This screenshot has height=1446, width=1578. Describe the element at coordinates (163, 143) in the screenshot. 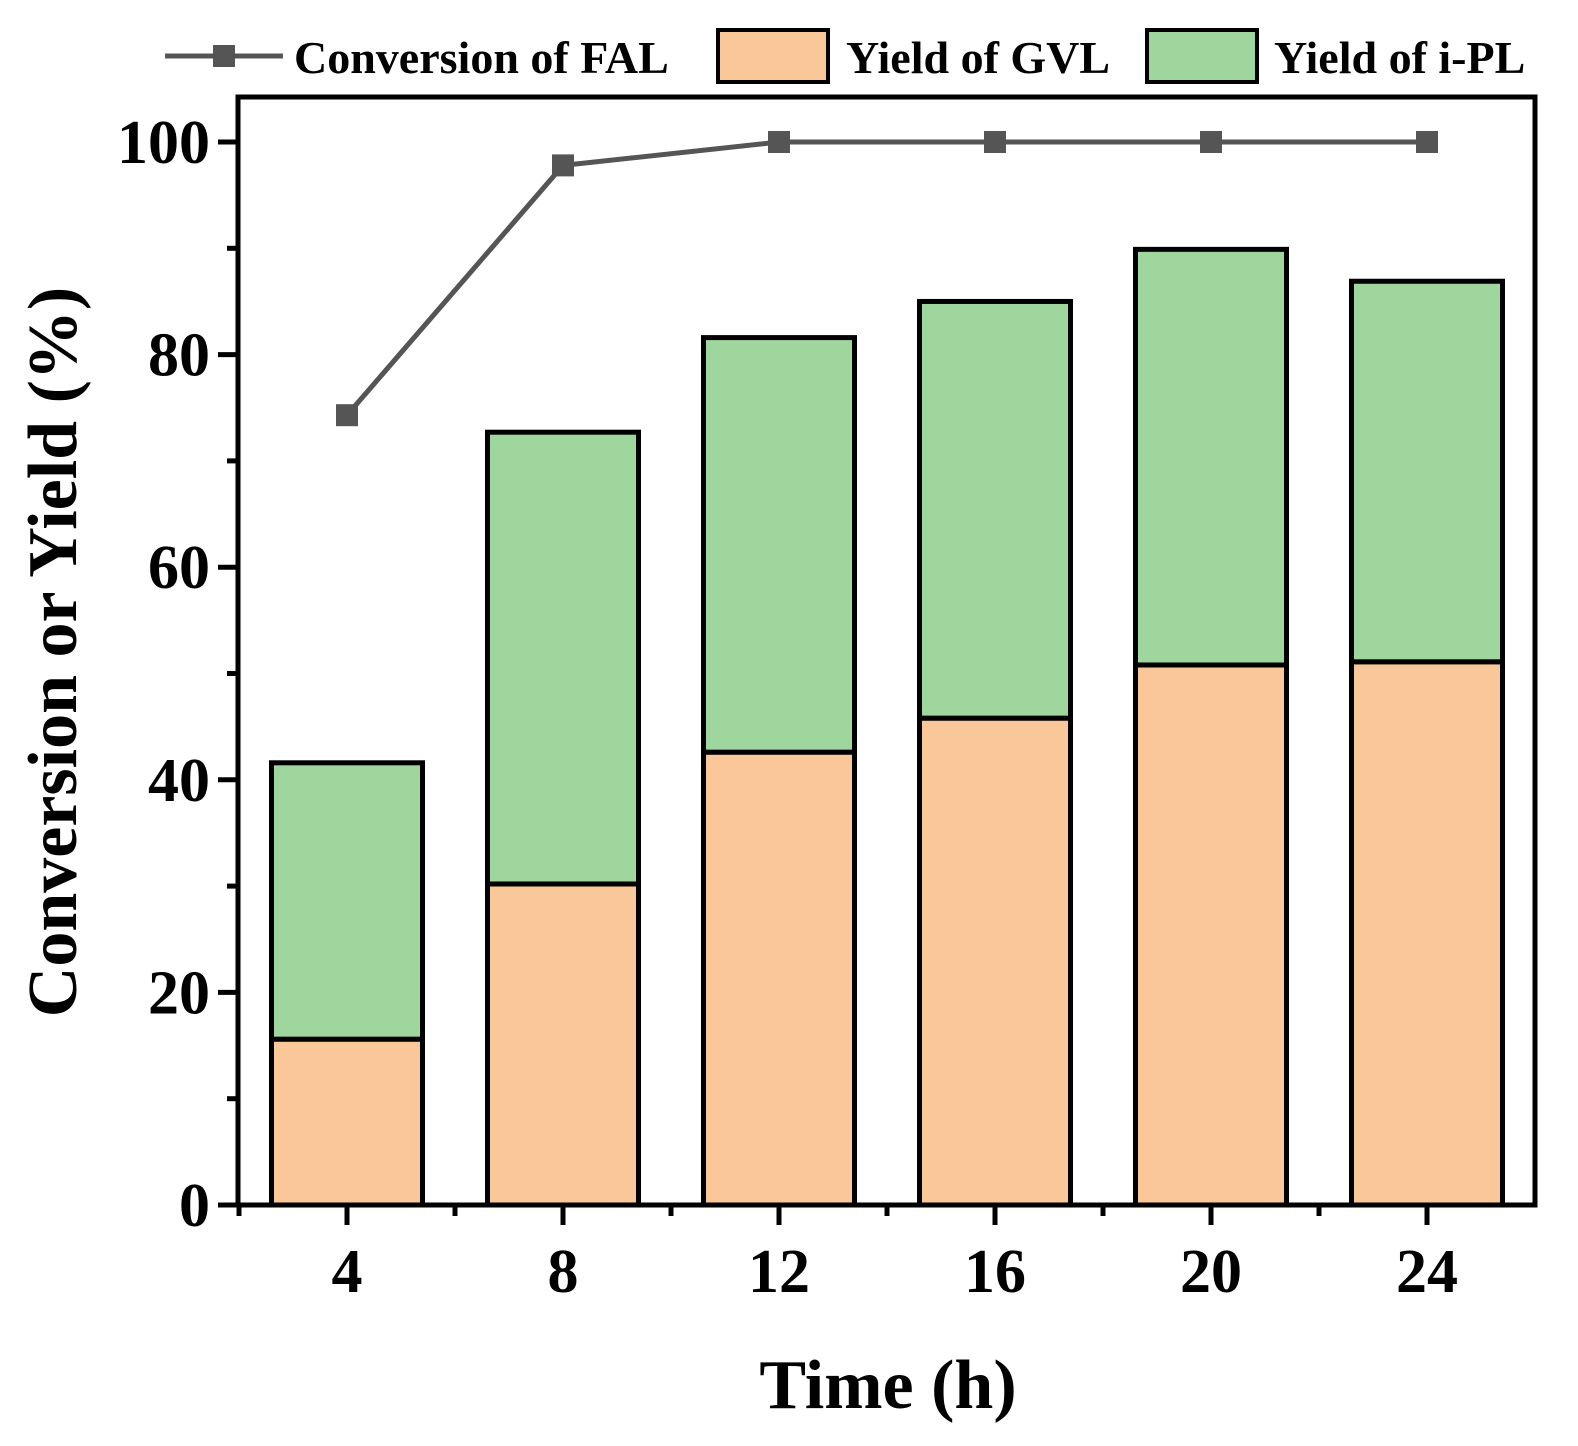

I see `y-tick-label-100: 100` at that location.